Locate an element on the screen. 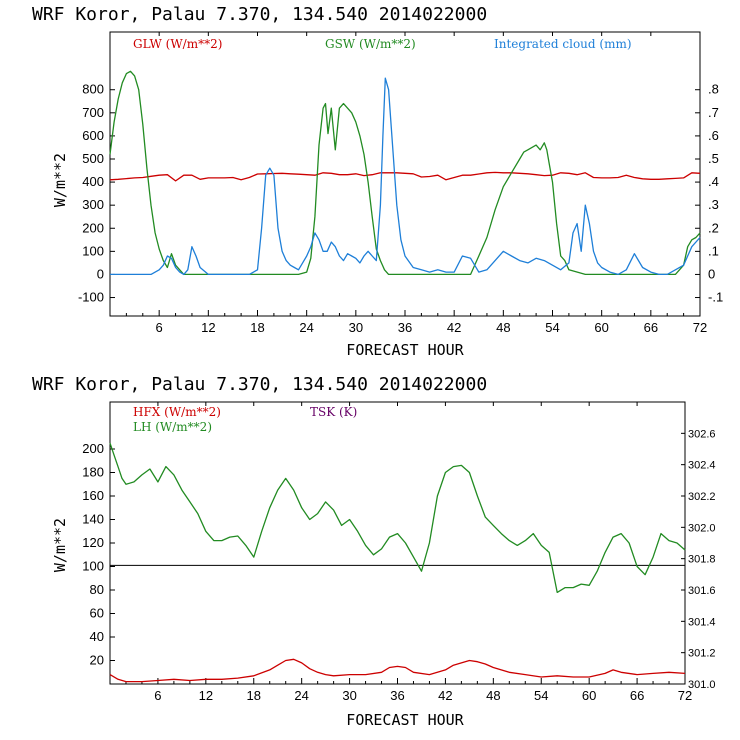  y2-tick-label: 0 is located at coordinates (711, 273).